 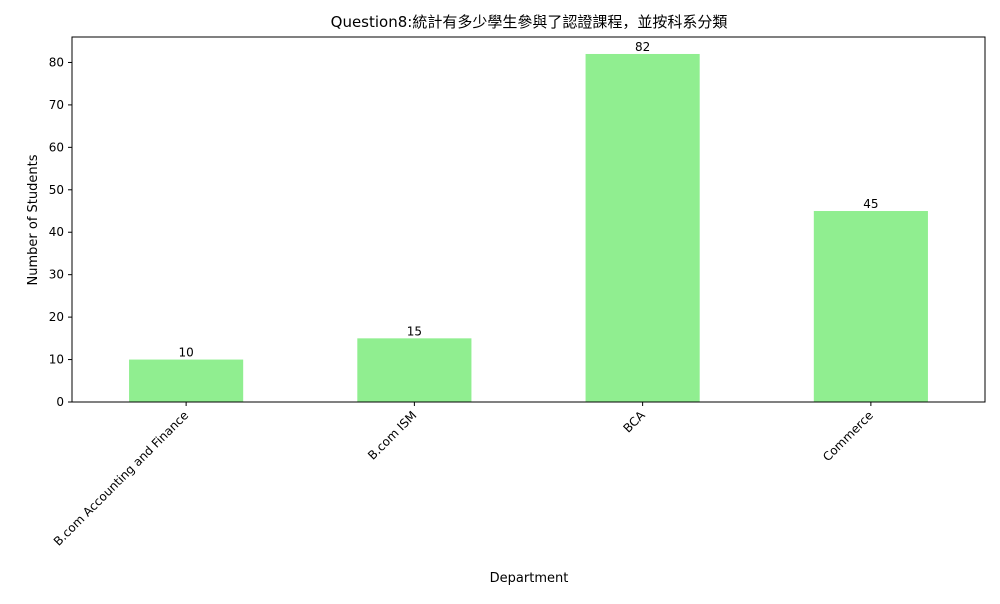 What do you see at coordinates (121, 478) in the screenshot?
I see `x-tick-label: B.com Accounting and Finance` at bounding box center [121, 478].